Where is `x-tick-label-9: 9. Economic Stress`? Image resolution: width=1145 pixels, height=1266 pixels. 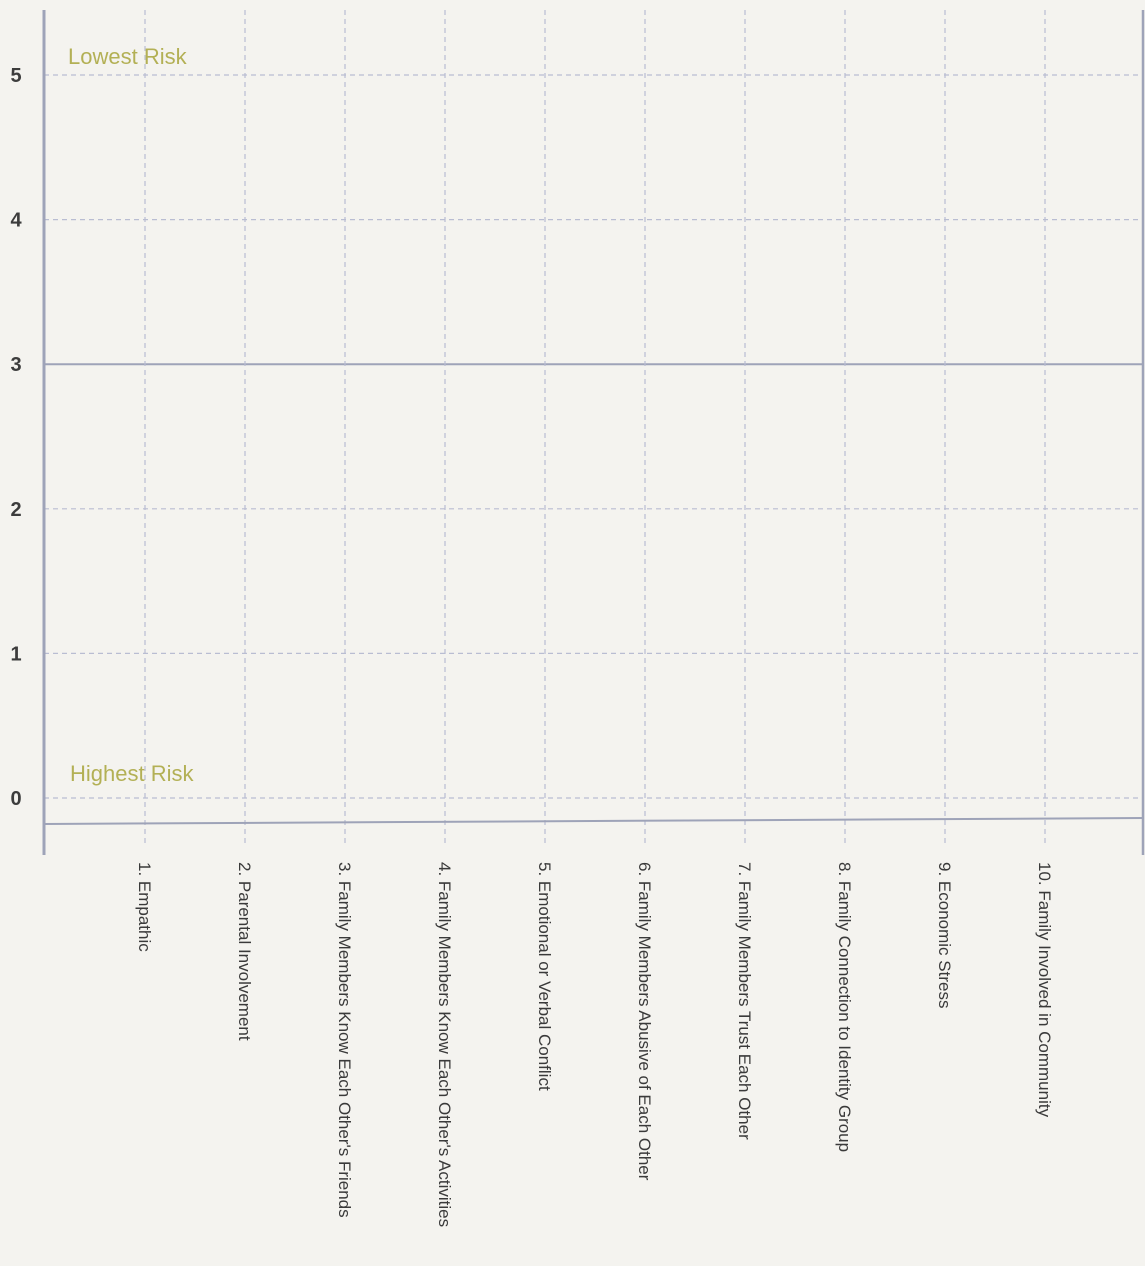 x-tick-label-9: 9. Economic Stress is located at coordinates (944, 935).